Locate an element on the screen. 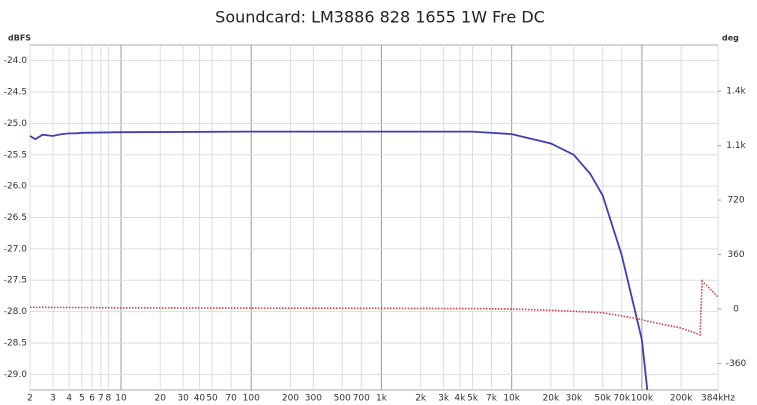 This screenshot has width=757, height=405. x-tick-label: 50 is located at coordinates (212, 399).